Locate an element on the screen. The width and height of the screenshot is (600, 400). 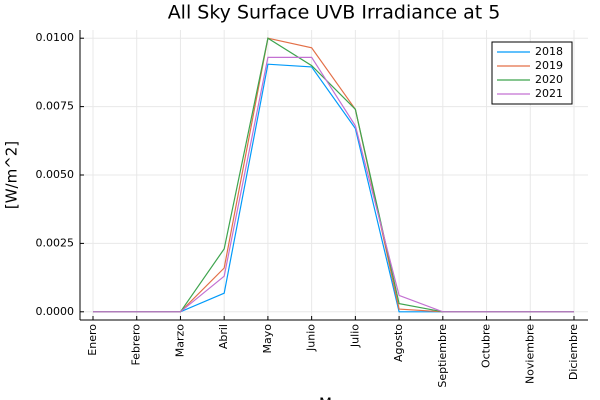
legend-label: 2018 is located at coordinates (549, 51).